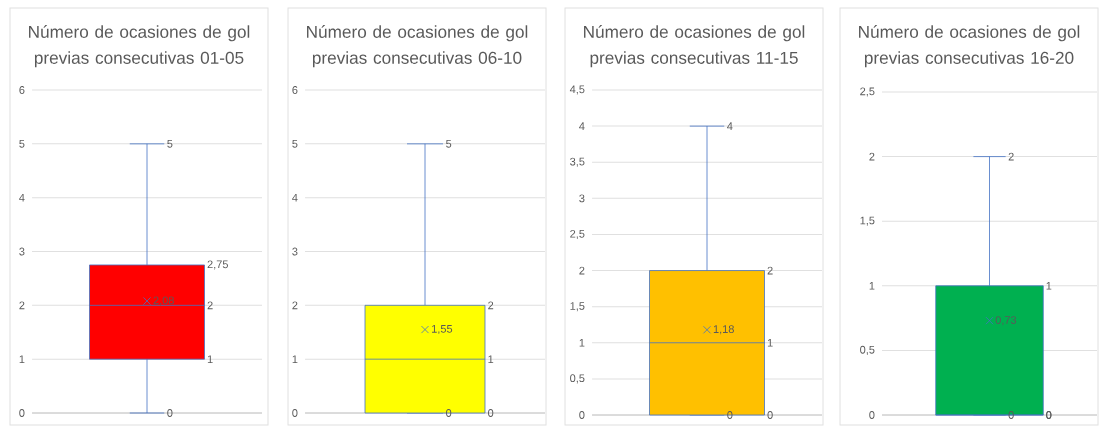 The height and width of the screenshot is (429, 1103). Describe the element at coordinates (1006, 321) in the screenshot. I see `annotation: 0,73` at that location.